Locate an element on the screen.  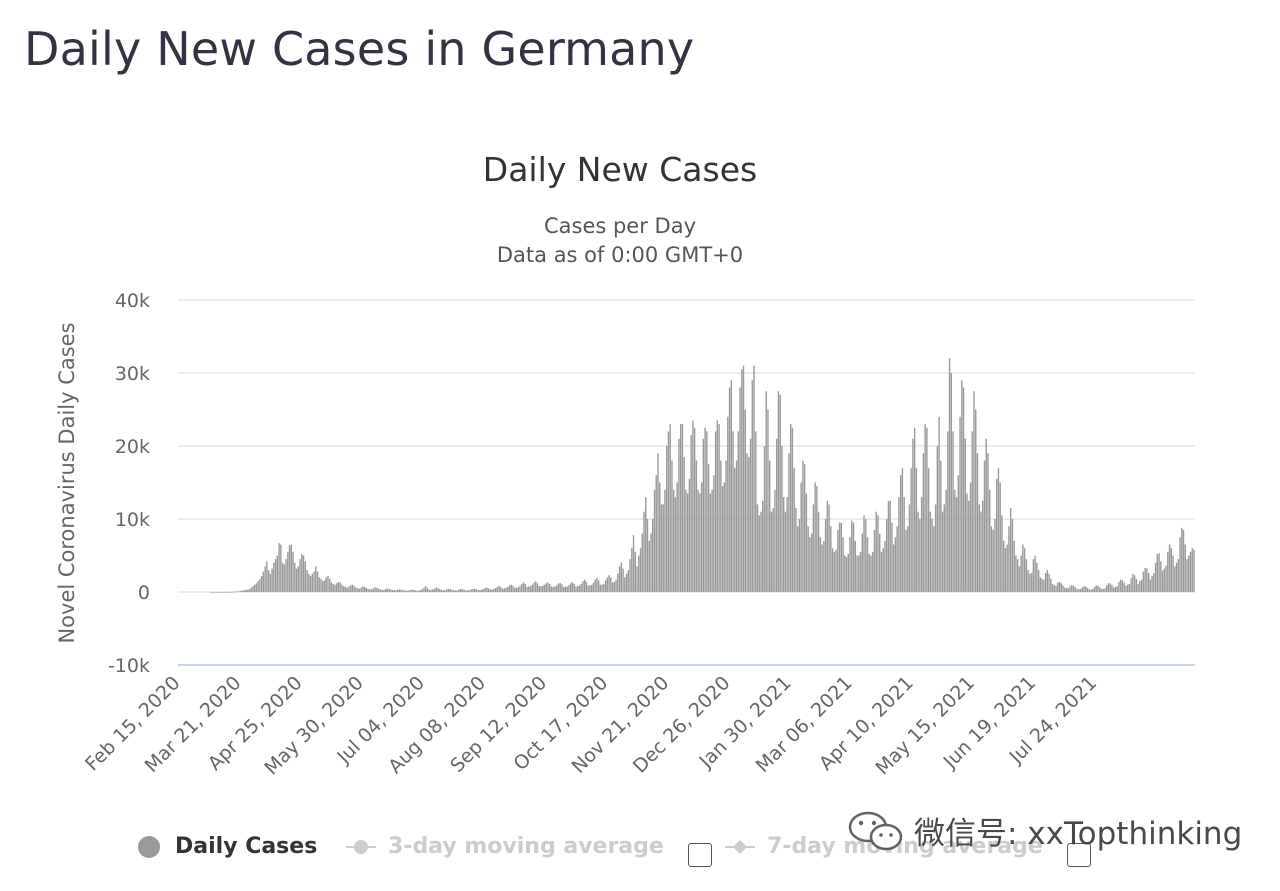
toggle-3-day-average-checkbox is located at coordinates (700, 855).